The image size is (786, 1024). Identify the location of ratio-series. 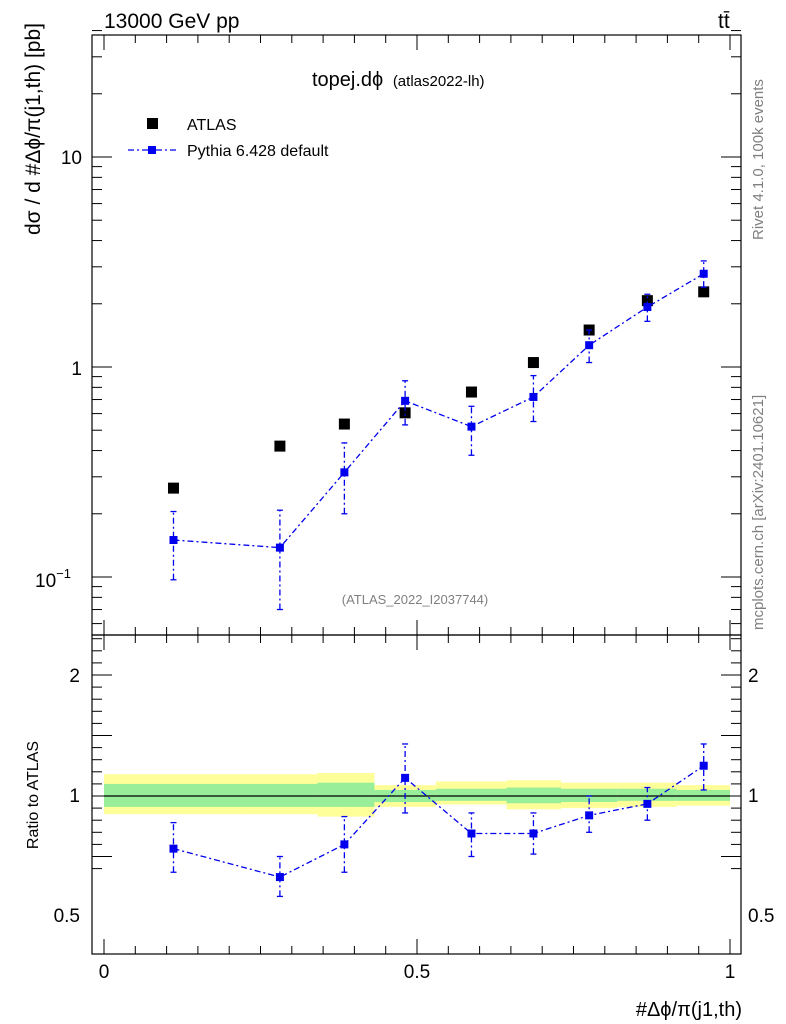
(438, 820).